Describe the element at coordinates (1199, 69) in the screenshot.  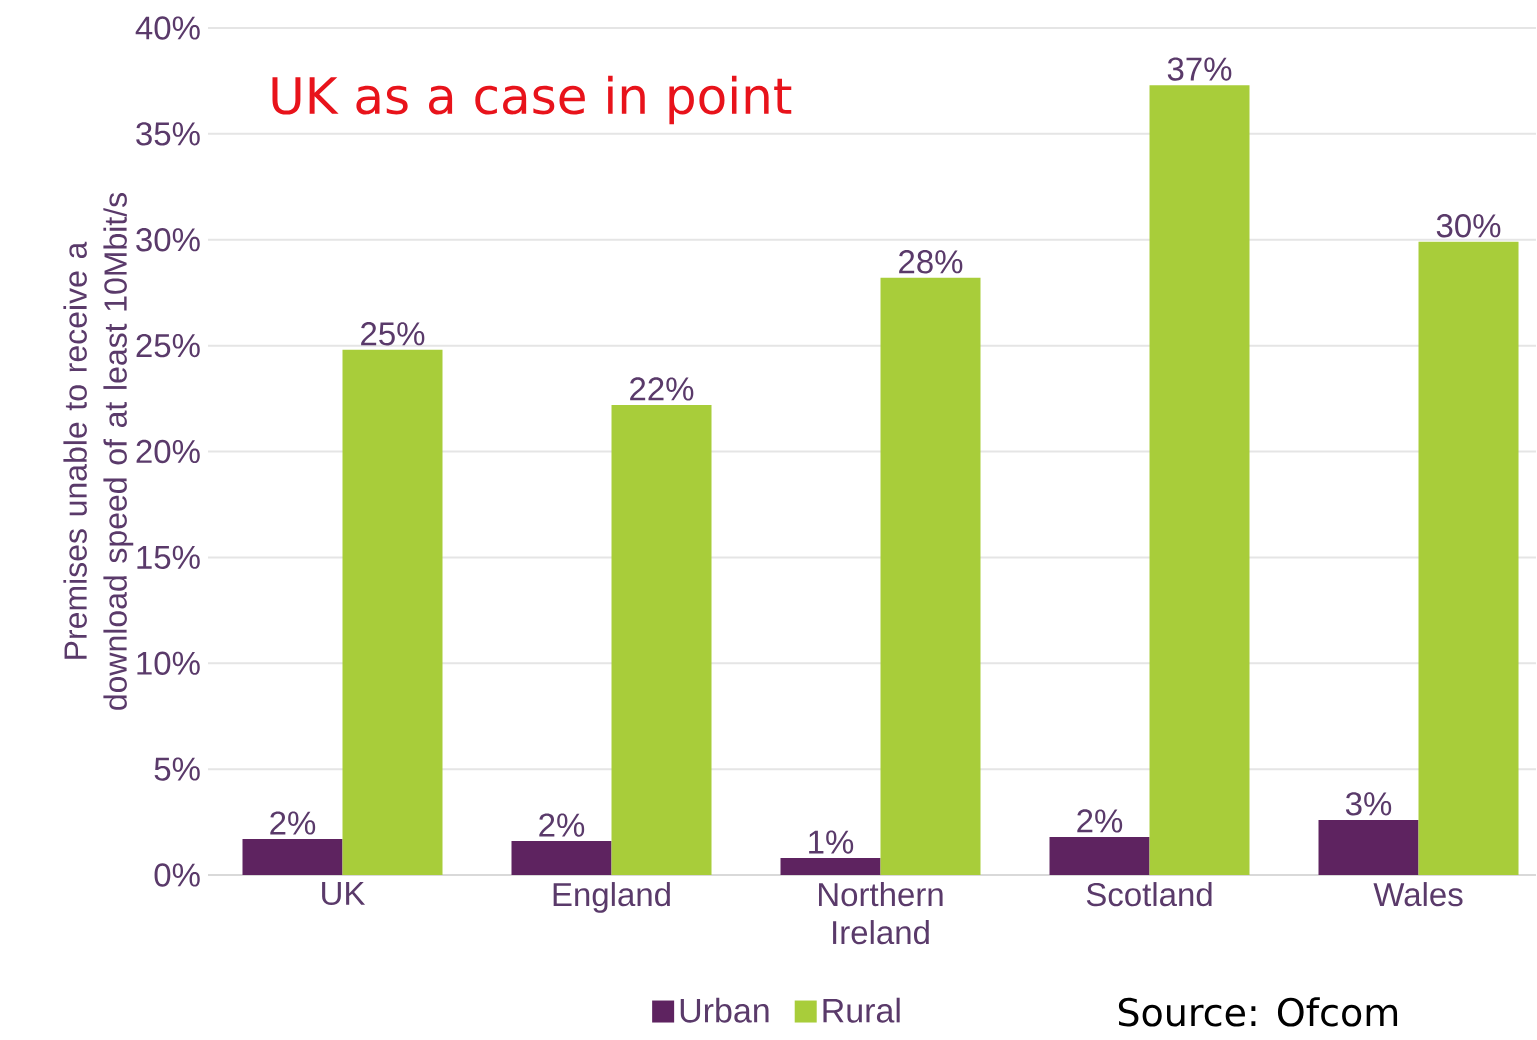
I see `data-label: 37%` at that location.